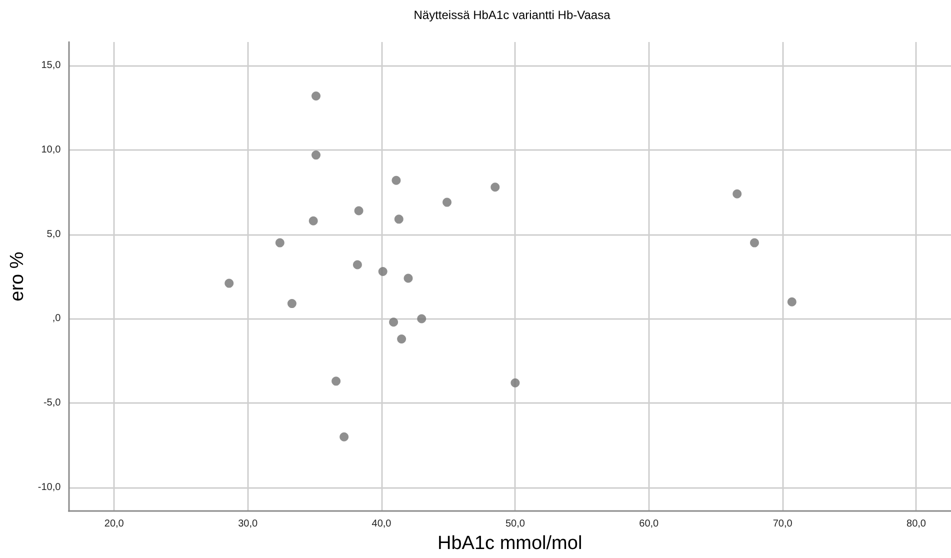  Describe the element at coordinates (114, 524) in the screenshot. I see `x-tick-label: 20,0` at that location.